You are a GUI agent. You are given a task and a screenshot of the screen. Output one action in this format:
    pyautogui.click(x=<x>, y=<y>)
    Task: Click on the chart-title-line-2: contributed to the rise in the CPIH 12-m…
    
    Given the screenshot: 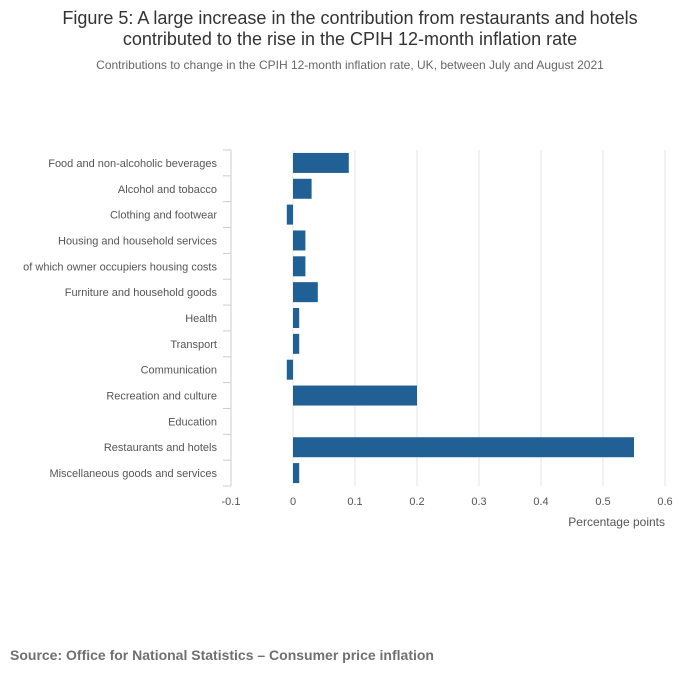 What is the action you would take?
    pyautogui.click(x=350, y=39)
    